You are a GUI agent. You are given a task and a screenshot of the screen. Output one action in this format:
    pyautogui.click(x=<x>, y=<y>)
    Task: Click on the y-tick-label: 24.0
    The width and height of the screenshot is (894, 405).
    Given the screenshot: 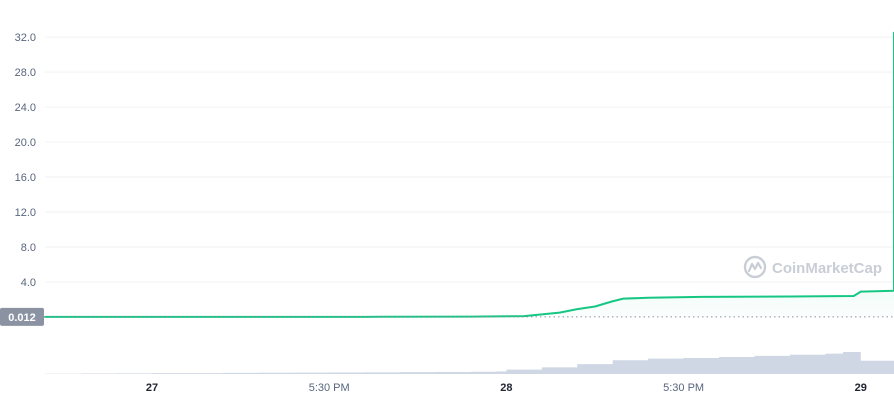 What is the action you would take?
    pyautogui.click(x=25, y=108)
    